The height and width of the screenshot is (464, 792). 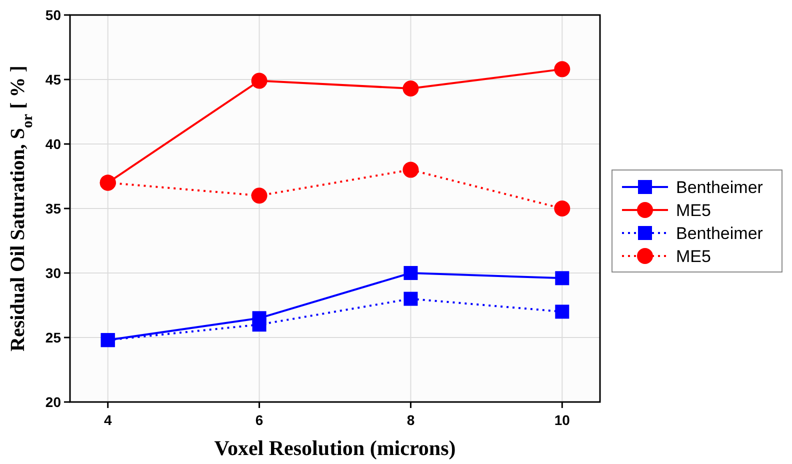 I want to click on x-axis-title: Voxel Resolution (microns), so click(x=335, y=448).